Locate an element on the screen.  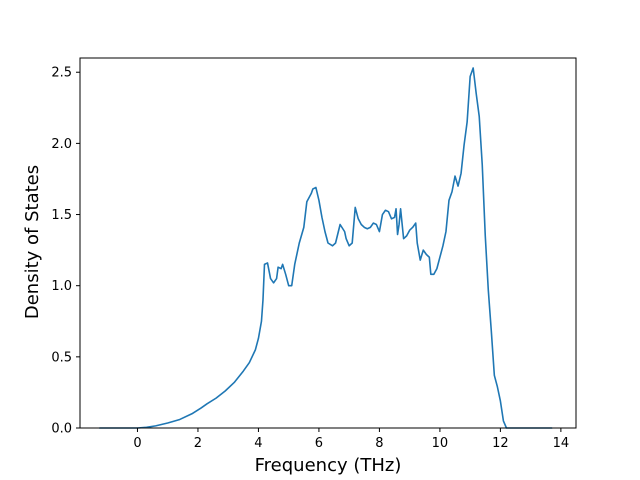
y-tick-label: 0.5 is located at coordinates (61, 357).